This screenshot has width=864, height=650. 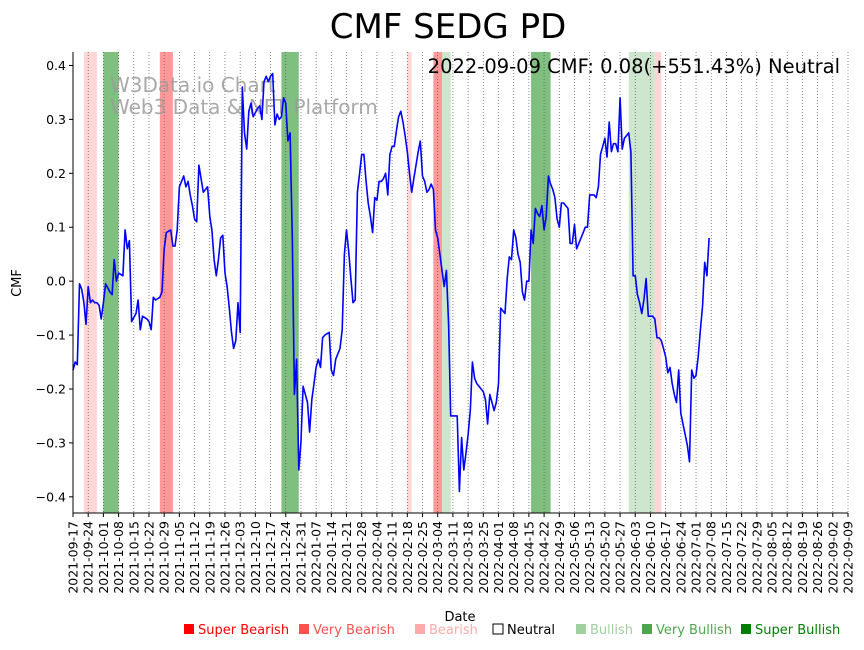 I want to click on legend-label: Very Bearish, so click(x=354, y=630).